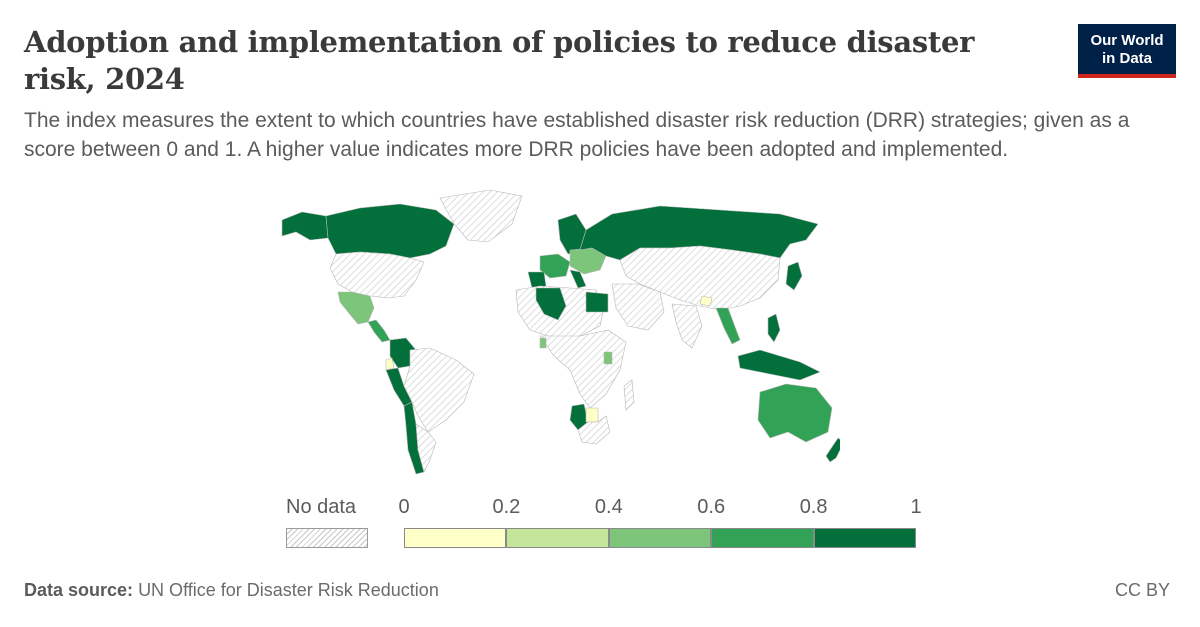  I want to click on botswana, so click(592, 415).